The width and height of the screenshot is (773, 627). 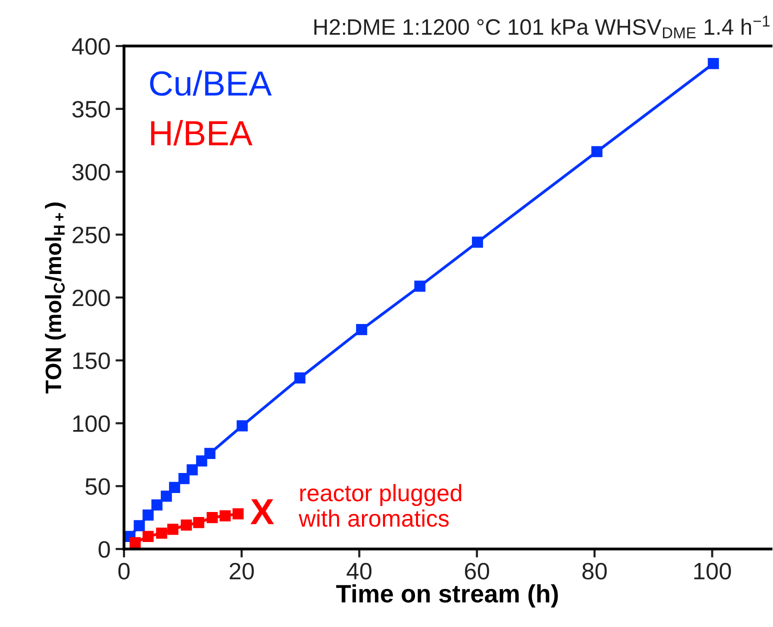 What do you see at coordinates (211, 83) in the screenshot?
I see `text: Cu/BEA` at bounding box center [211, 83].